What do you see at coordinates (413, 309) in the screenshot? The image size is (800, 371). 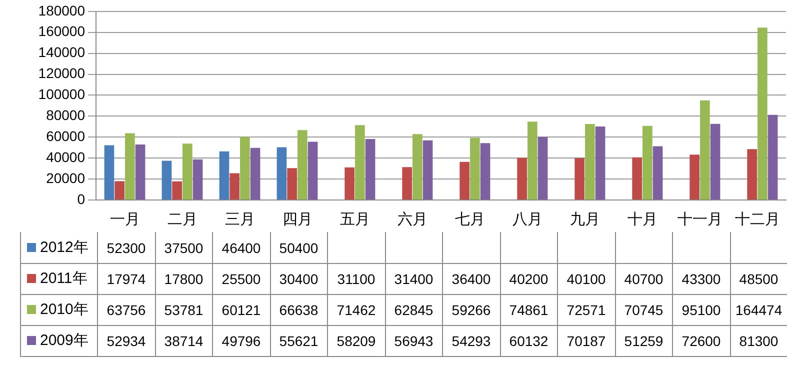 I see `data-label: 62845` at bounding box center [413, 309].